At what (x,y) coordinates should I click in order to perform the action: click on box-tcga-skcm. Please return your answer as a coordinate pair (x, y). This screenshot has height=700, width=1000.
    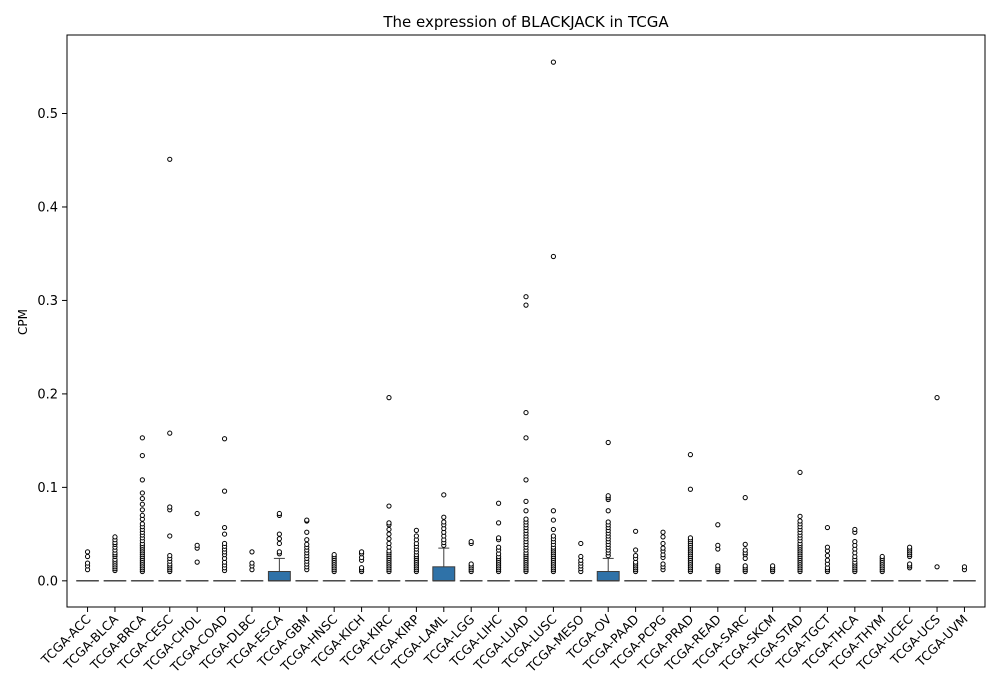
    Looking at the image, I should click on (773, 572).